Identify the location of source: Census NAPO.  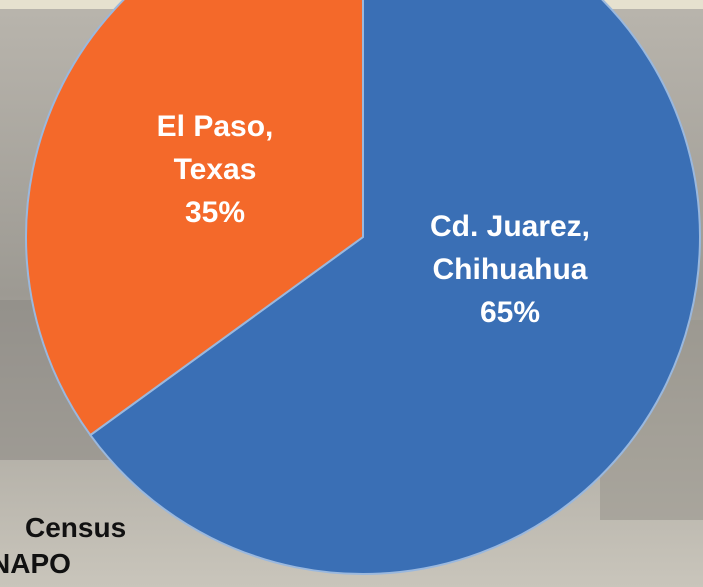
(63, 546).